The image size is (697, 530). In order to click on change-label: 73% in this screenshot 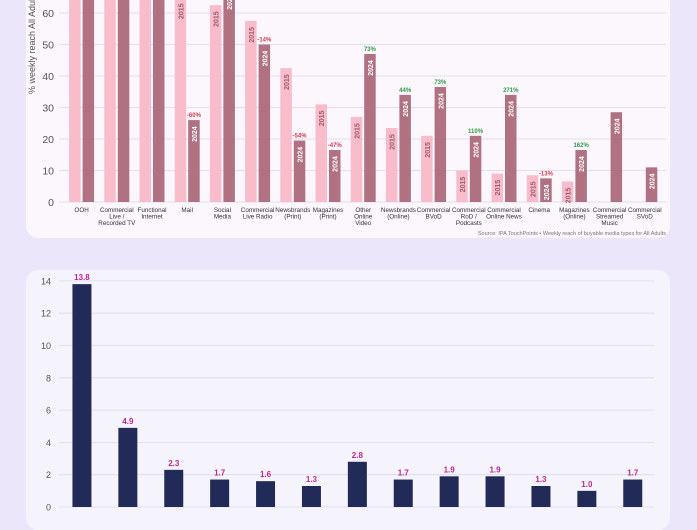, I will do `click(440, 83)`.